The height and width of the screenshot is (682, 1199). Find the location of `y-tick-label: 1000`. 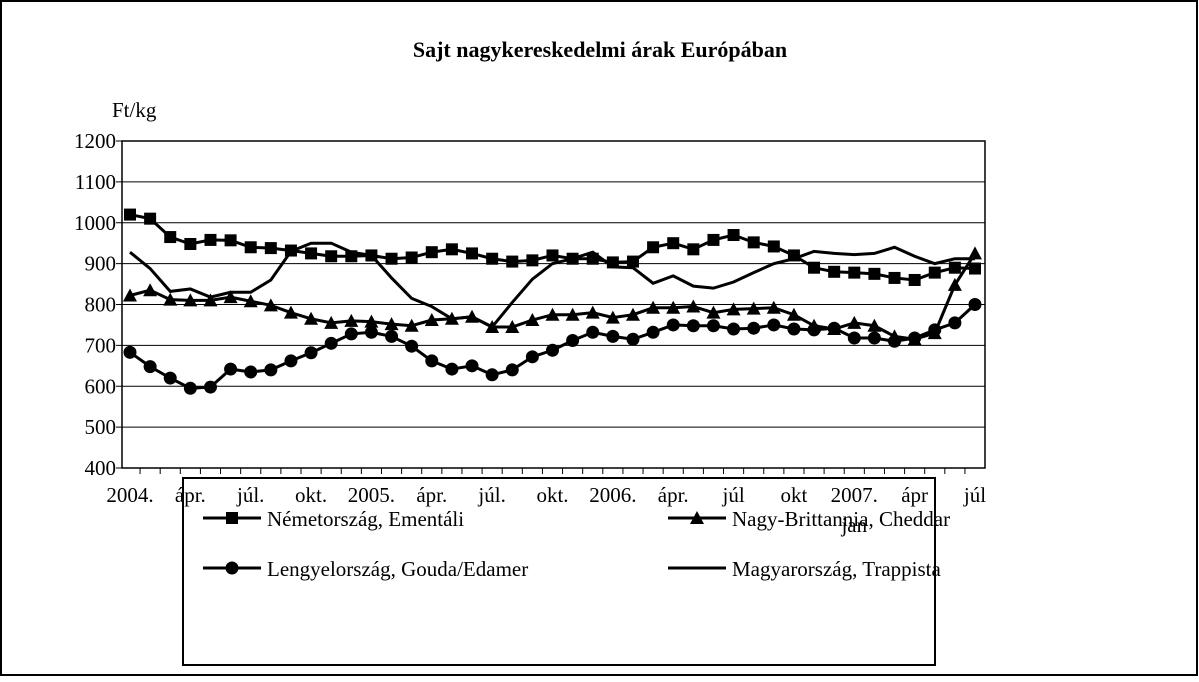

y-tick-label: 1000 is located at coordinates (95, 223).